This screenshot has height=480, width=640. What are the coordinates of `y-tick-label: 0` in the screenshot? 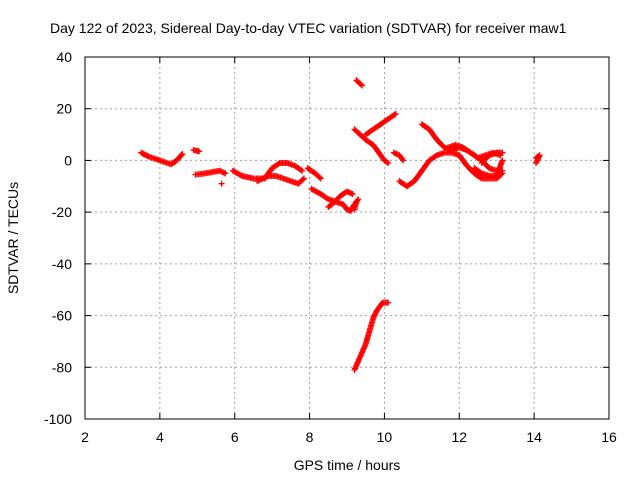 It's located at (68, 160).